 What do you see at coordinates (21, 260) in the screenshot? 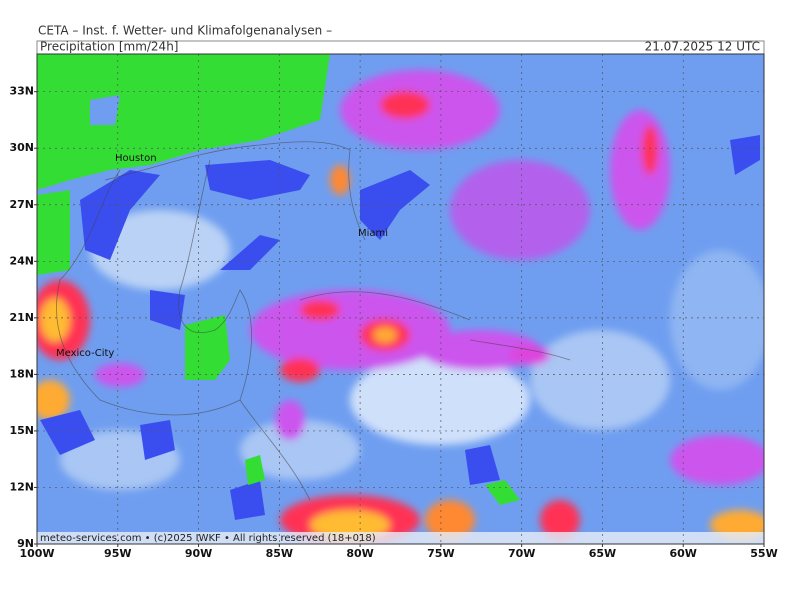
I see `lat-label: 24N` at bounding box center [21, 260].